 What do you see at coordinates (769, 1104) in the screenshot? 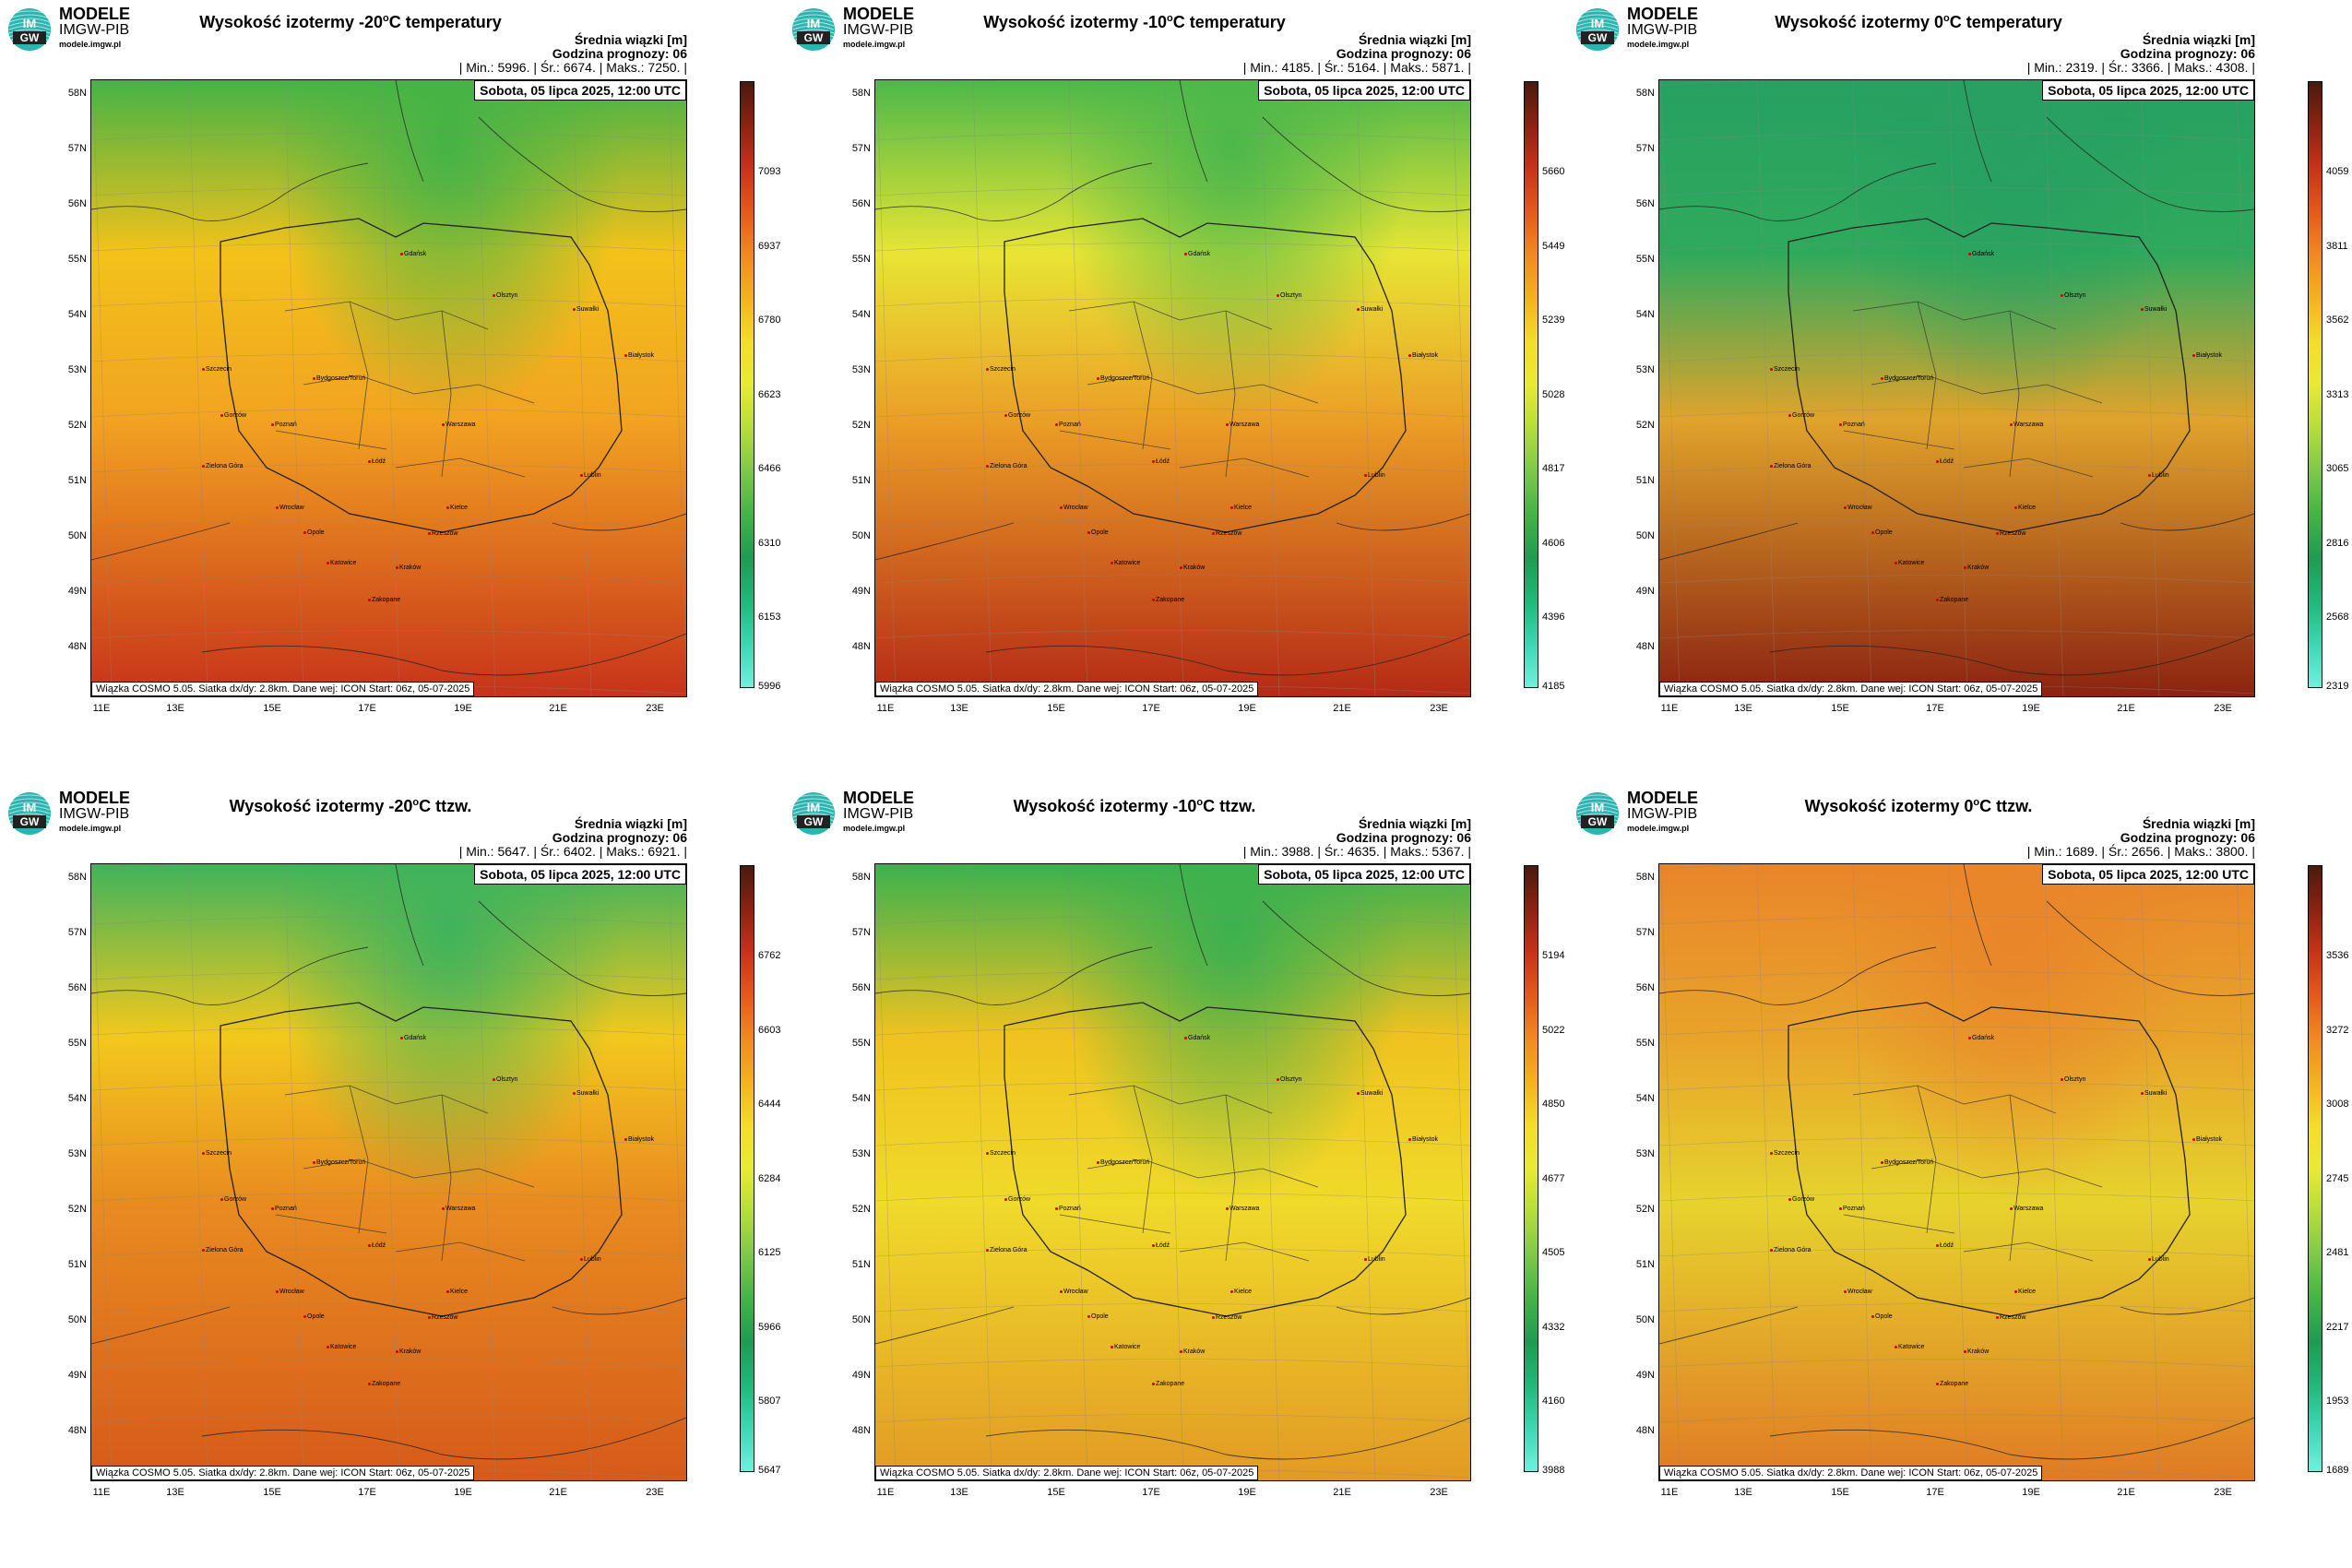
I see `colorbar-tick: 6444` at bounding box center [769, 1104].